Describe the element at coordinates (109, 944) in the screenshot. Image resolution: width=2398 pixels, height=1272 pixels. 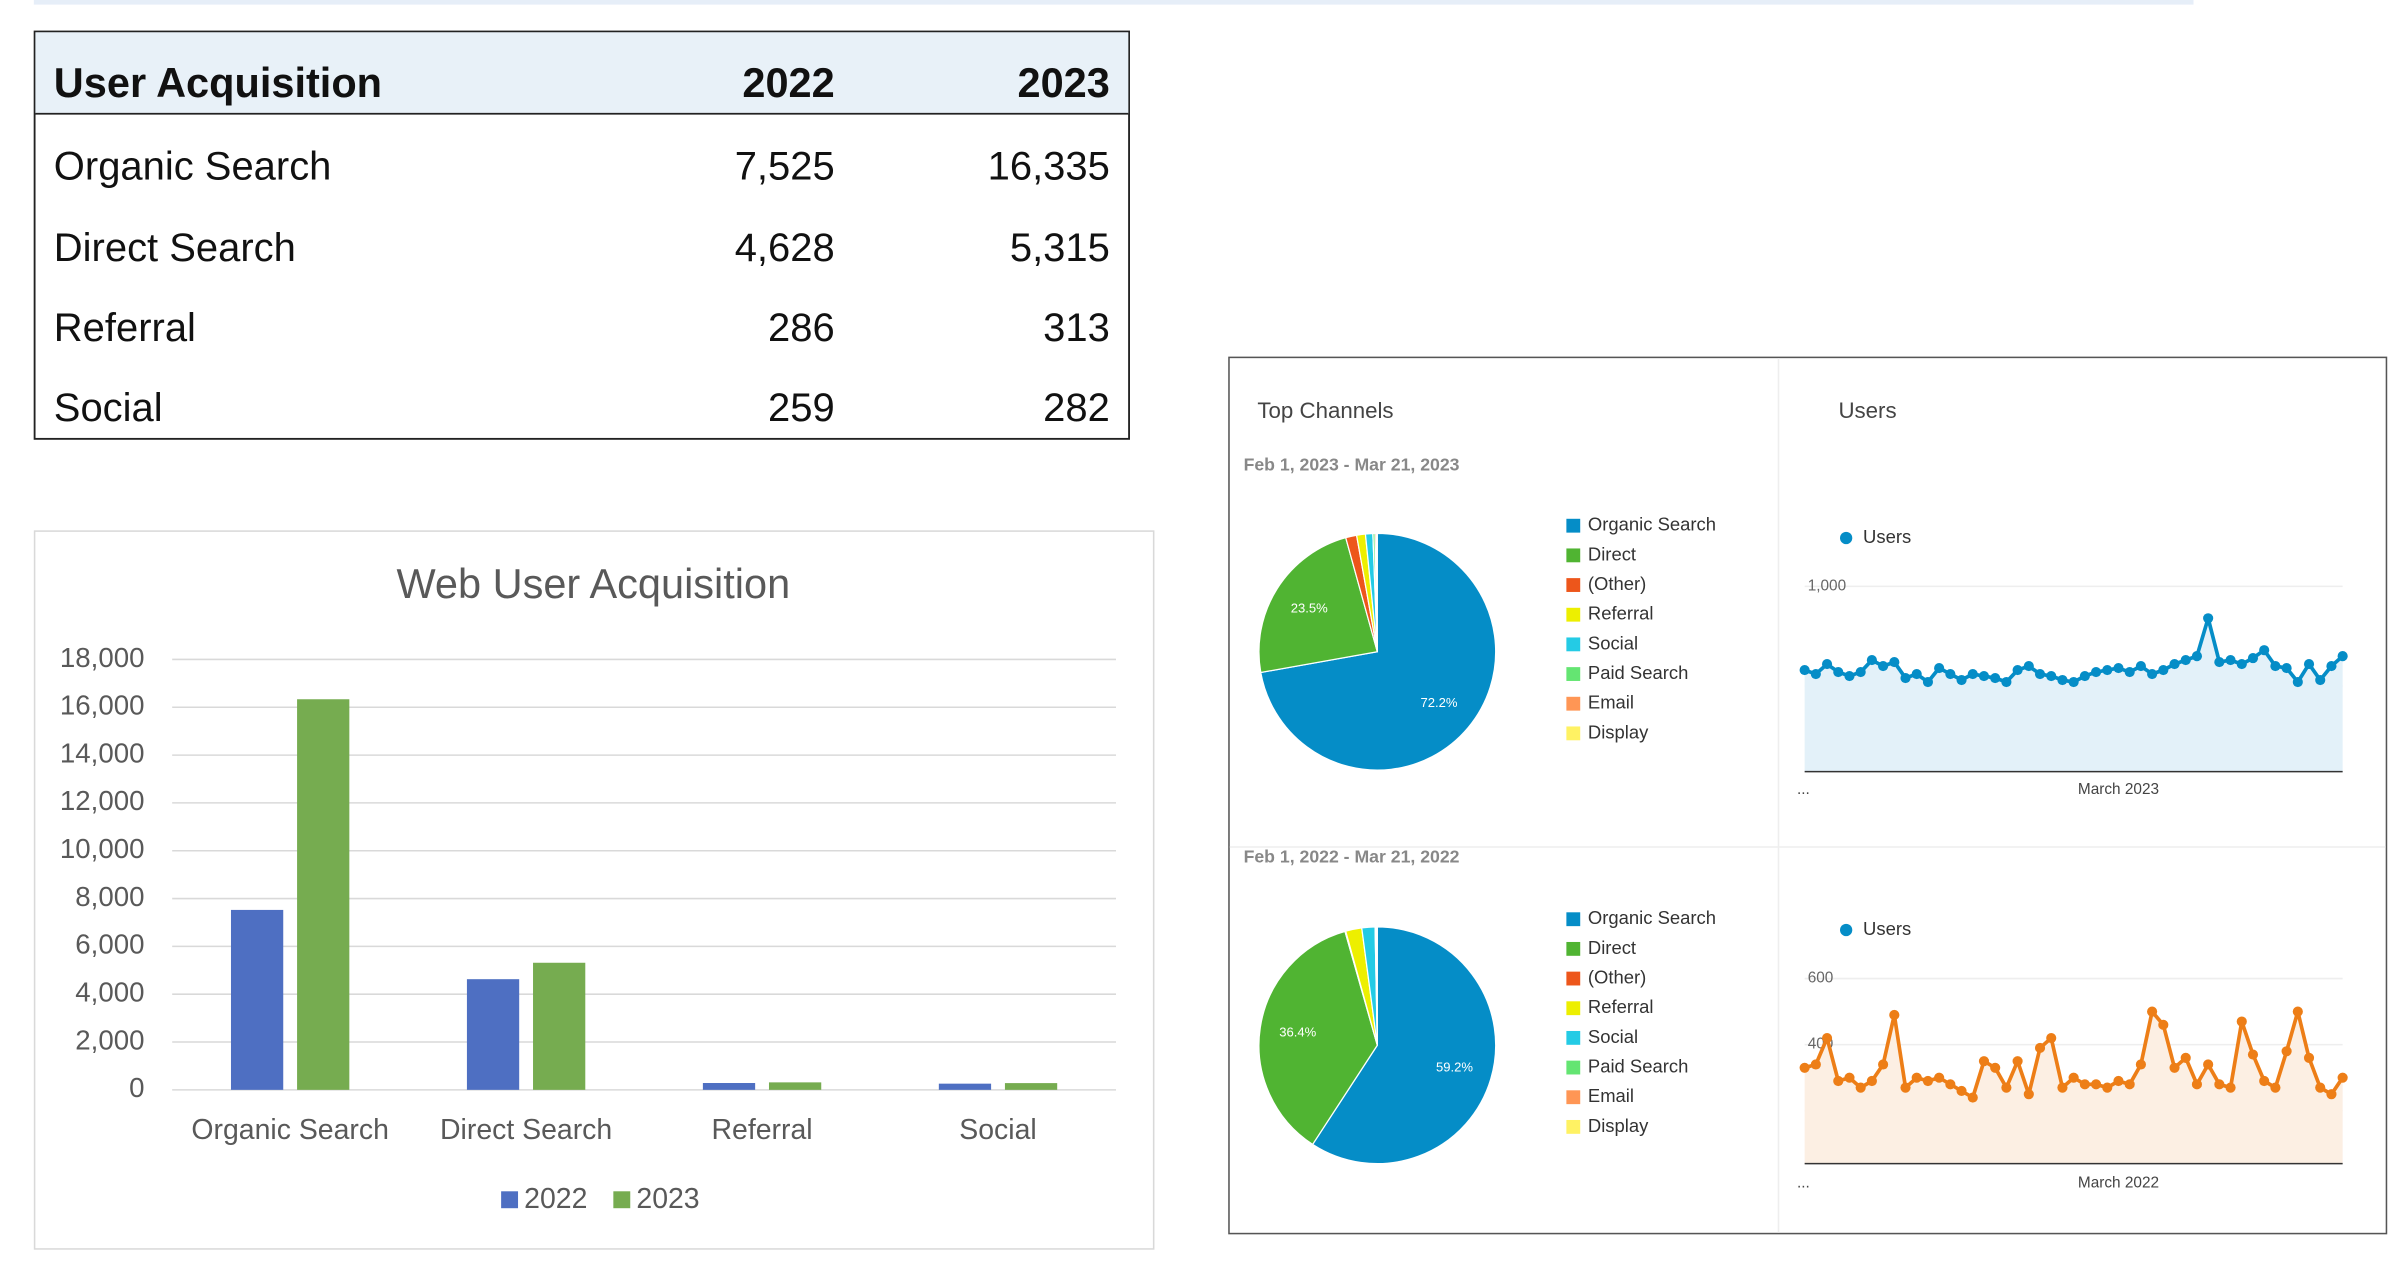
I see `y-tick-label: 6,000` at that location.